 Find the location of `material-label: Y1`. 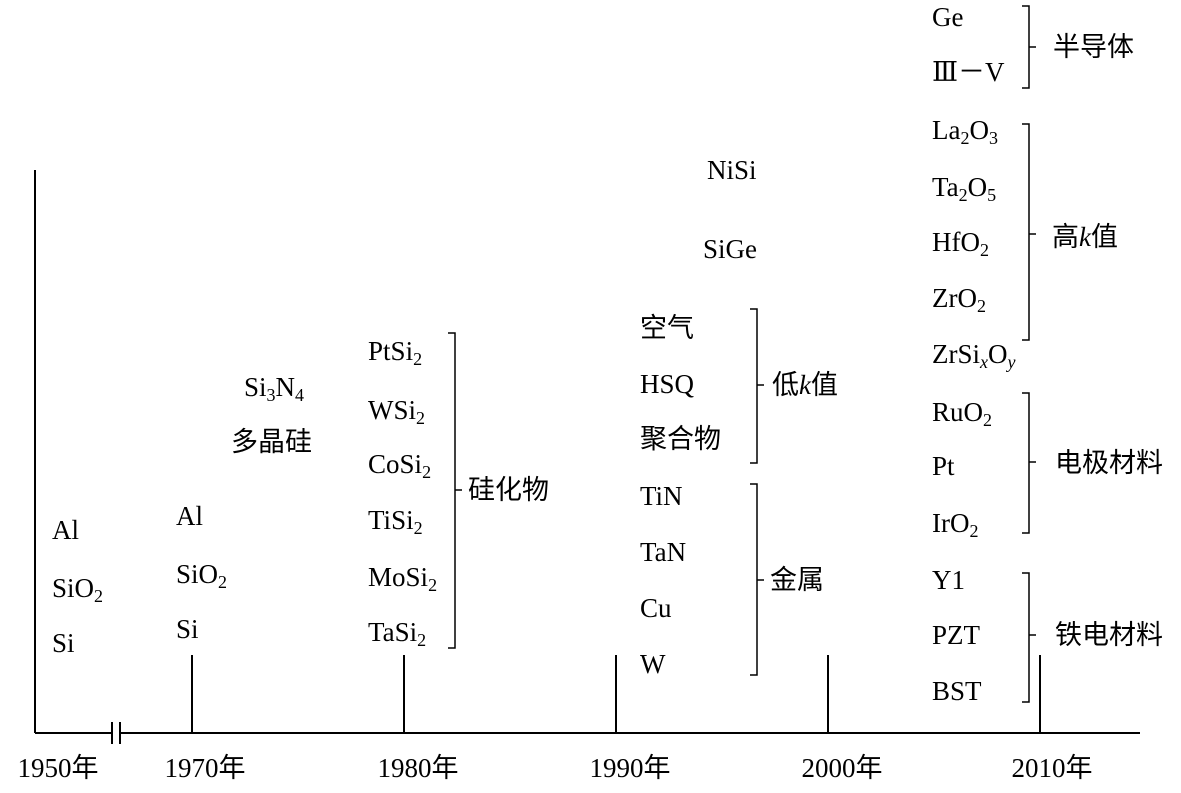

material-label: Y1 is located at coordinates (948, 580).